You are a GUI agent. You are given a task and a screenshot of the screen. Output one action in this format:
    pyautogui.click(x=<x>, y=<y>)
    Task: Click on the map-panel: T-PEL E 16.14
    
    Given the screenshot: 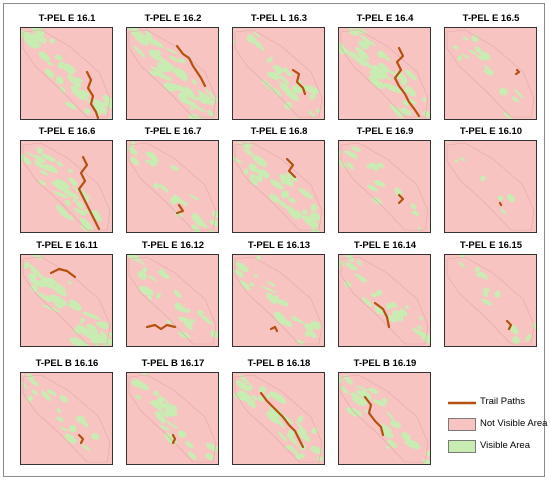 What is the action you would take?
    pyautogui.click(x=385, y=296)
    